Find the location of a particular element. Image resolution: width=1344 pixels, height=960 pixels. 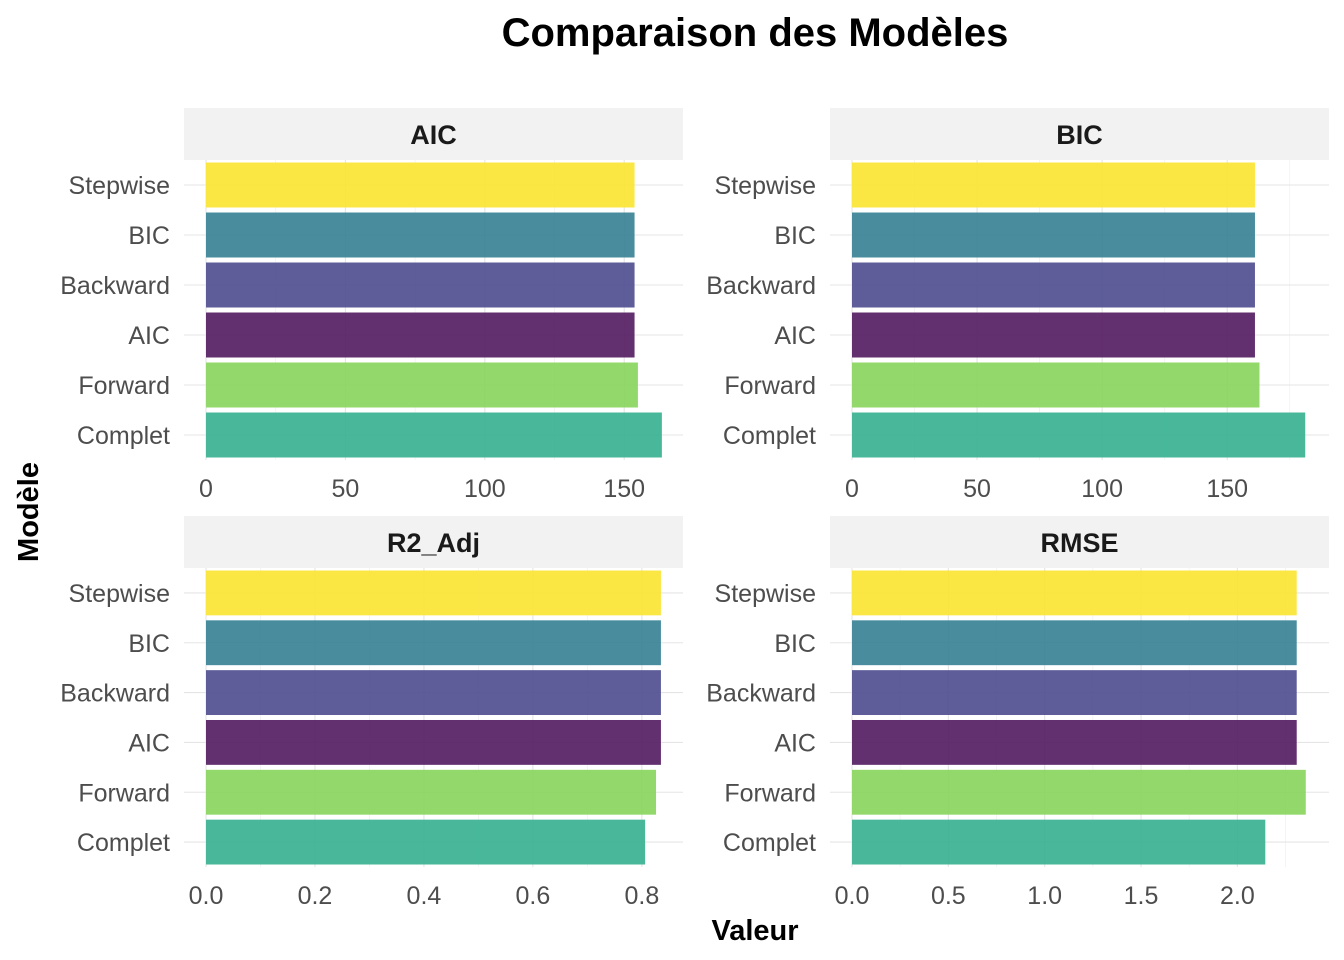

facet-strip-label: BIC is located at coordinates (1079, 135).